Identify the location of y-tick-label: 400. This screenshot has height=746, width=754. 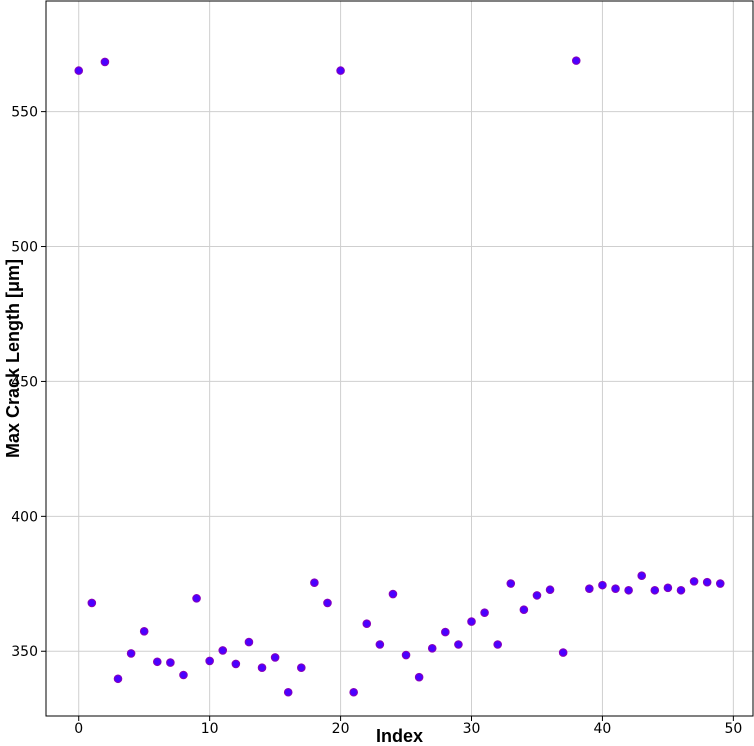
(24, 517).